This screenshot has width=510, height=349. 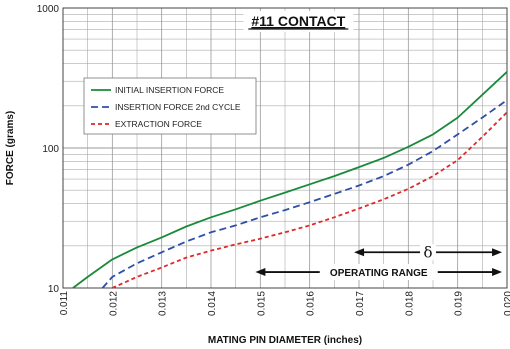 What do you see at coordinates (64, 303) in the screenshot?
I see `x-tick-label: 0.011` at bounding box center [64, 303].